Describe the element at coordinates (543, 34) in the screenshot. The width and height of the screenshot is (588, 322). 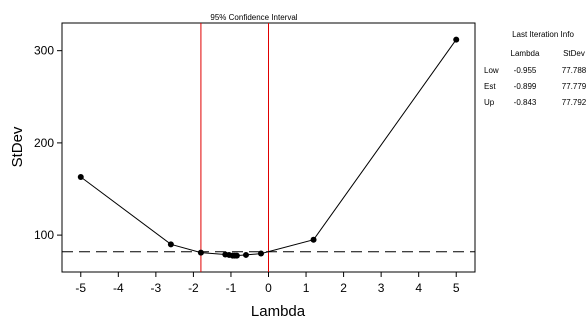
I see `info-title: Last Iteration Info` at that location.